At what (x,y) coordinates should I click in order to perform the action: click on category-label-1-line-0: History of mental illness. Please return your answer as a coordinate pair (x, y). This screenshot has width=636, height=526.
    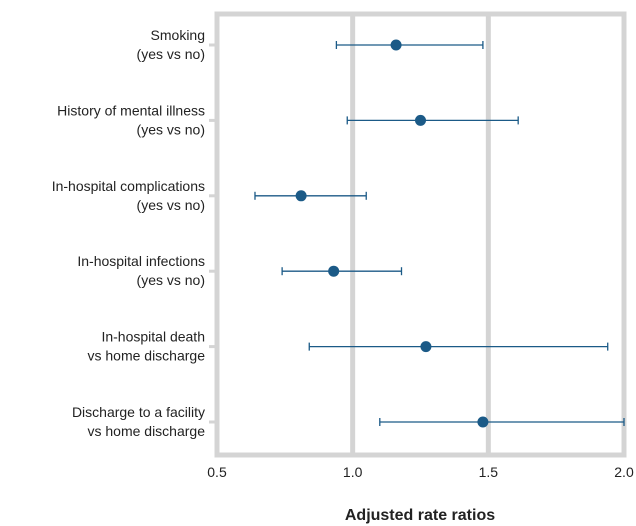
    Looking at the image, I should click on (131, 110).